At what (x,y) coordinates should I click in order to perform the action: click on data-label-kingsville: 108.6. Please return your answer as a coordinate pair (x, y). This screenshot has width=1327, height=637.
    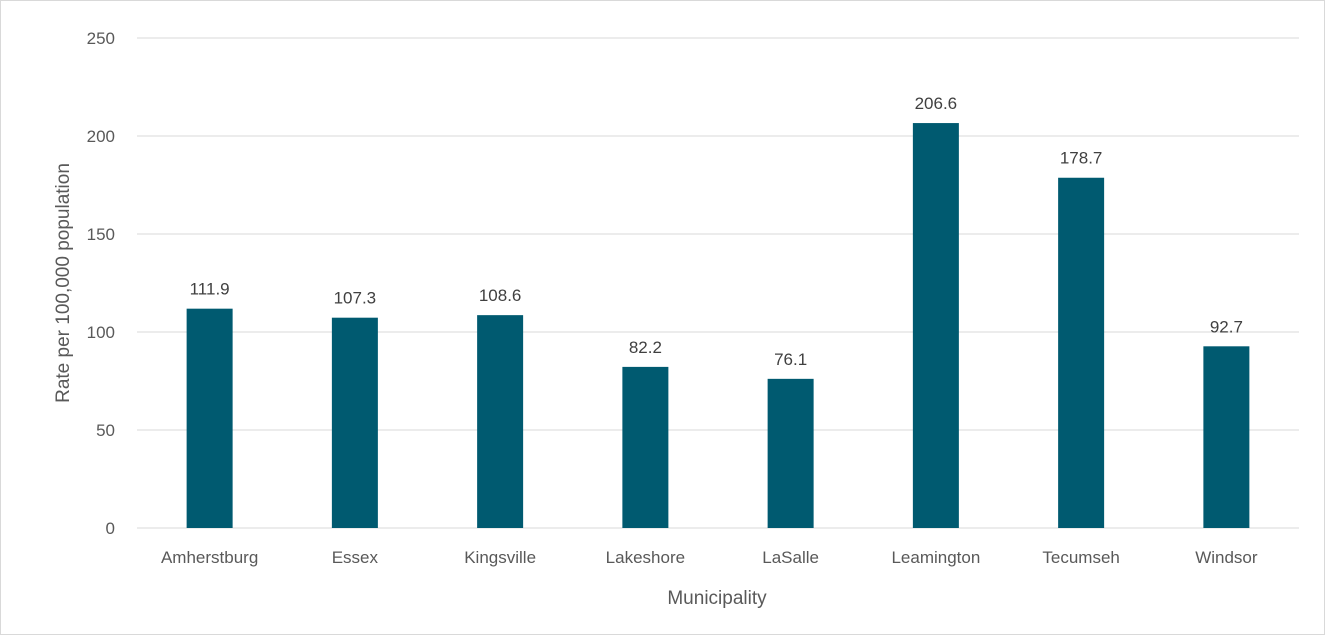
    Looking at the image, I should click on (500, 295).